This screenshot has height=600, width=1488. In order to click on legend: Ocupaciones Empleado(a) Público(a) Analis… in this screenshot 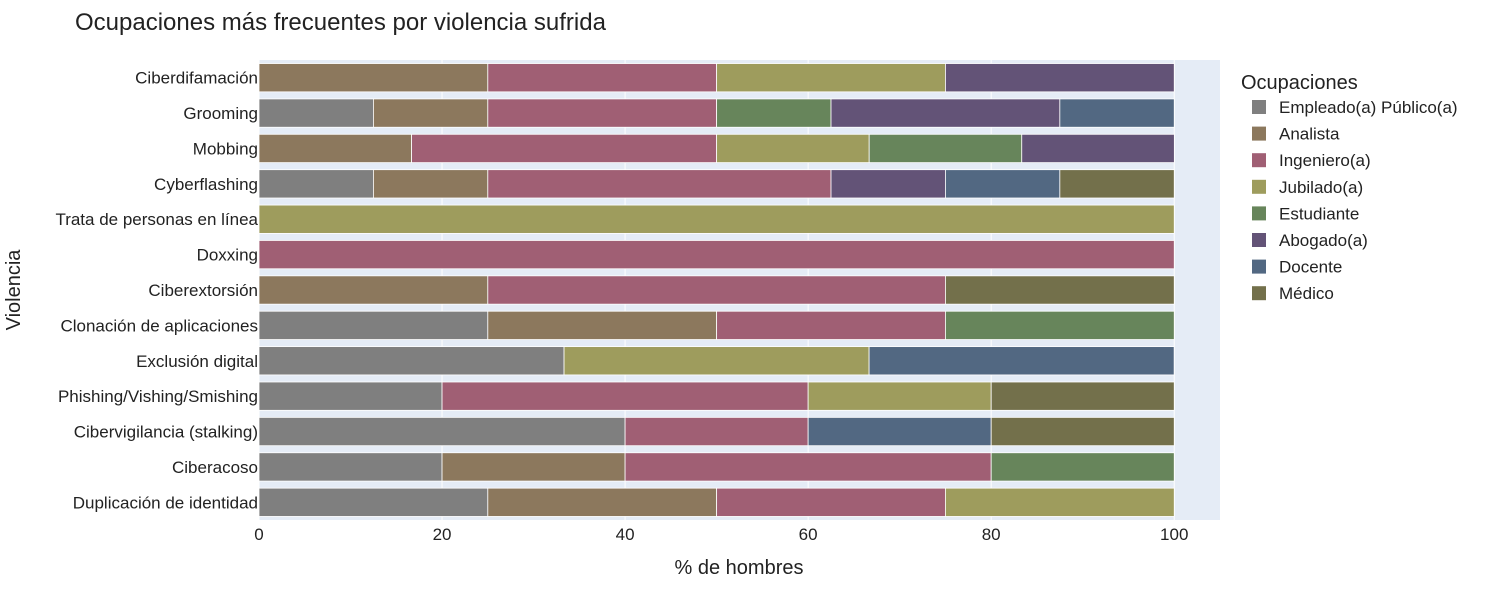, I will do `click(1349, 187)`.